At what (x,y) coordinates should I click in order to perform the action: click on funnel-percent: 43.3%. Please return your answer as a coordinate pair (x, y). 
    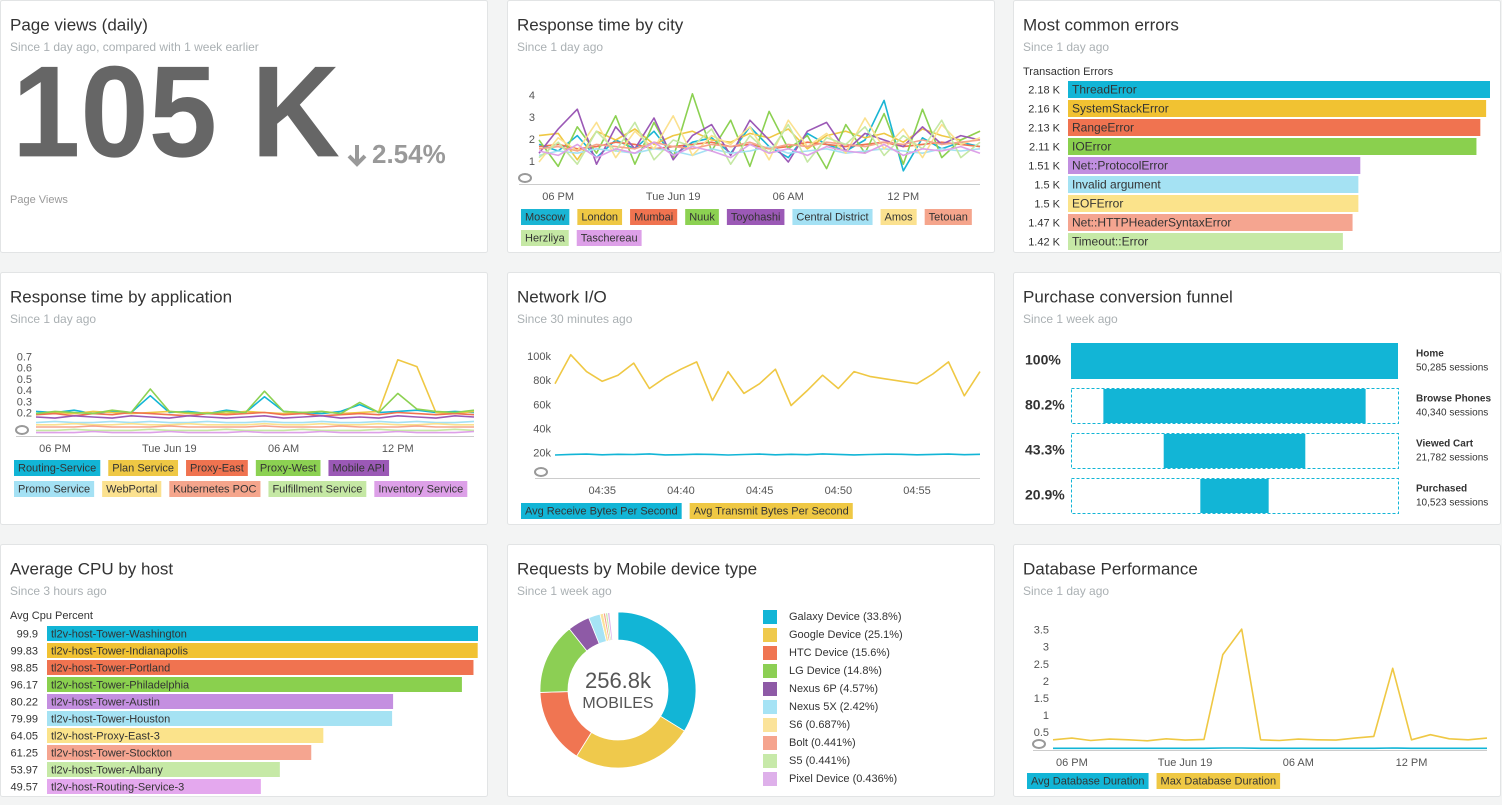
    Looking at the image, I should click on (1045, 450).